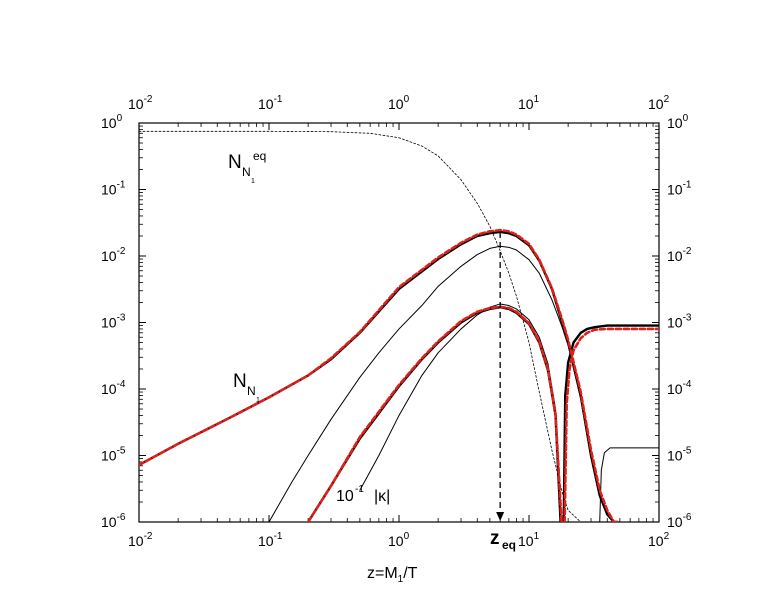 The image size is (763, 599). Describe the element at coordinates (529, 540) in the screenshot. I see `x-tick-label: 10¹` at that location.